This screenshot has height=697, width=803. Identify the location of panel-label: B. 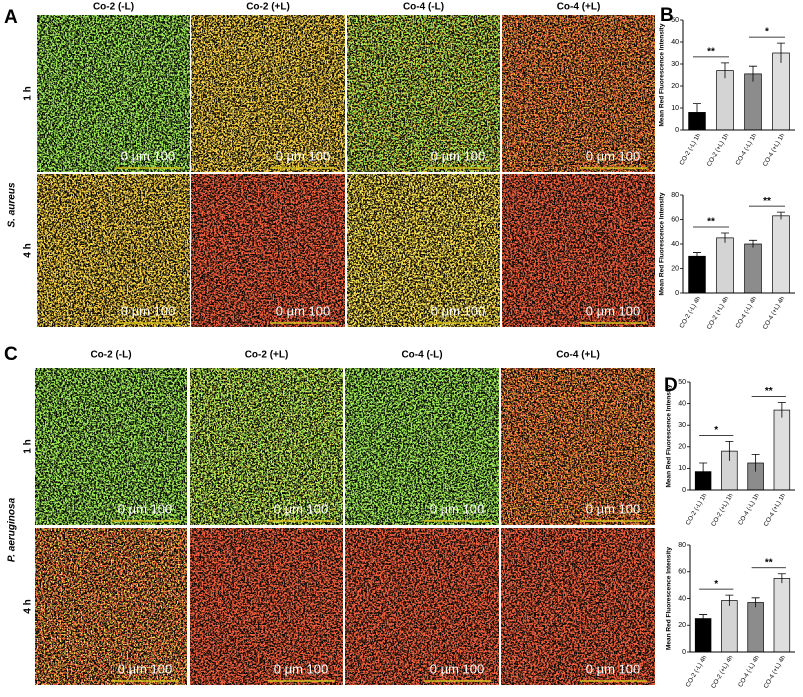
(667, 15).